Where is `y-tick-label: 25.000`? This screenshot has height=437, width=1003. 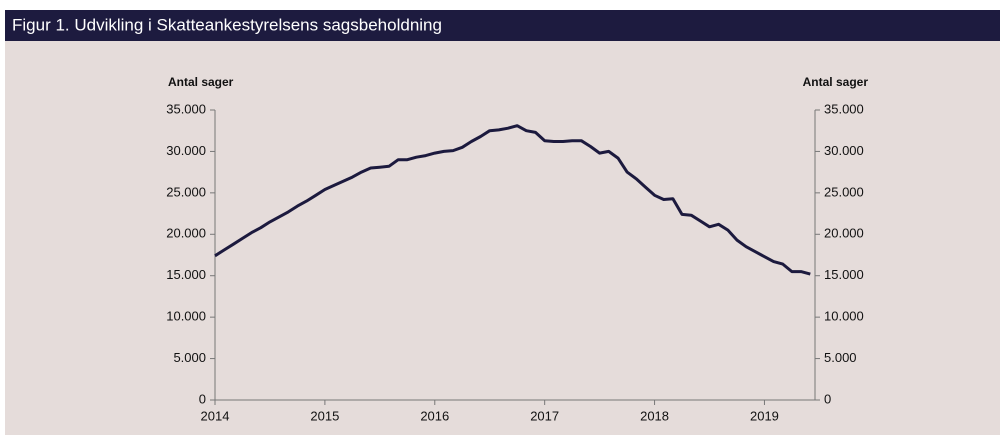 y-tick-label: 25.000 is located at coordinates (186, 191).